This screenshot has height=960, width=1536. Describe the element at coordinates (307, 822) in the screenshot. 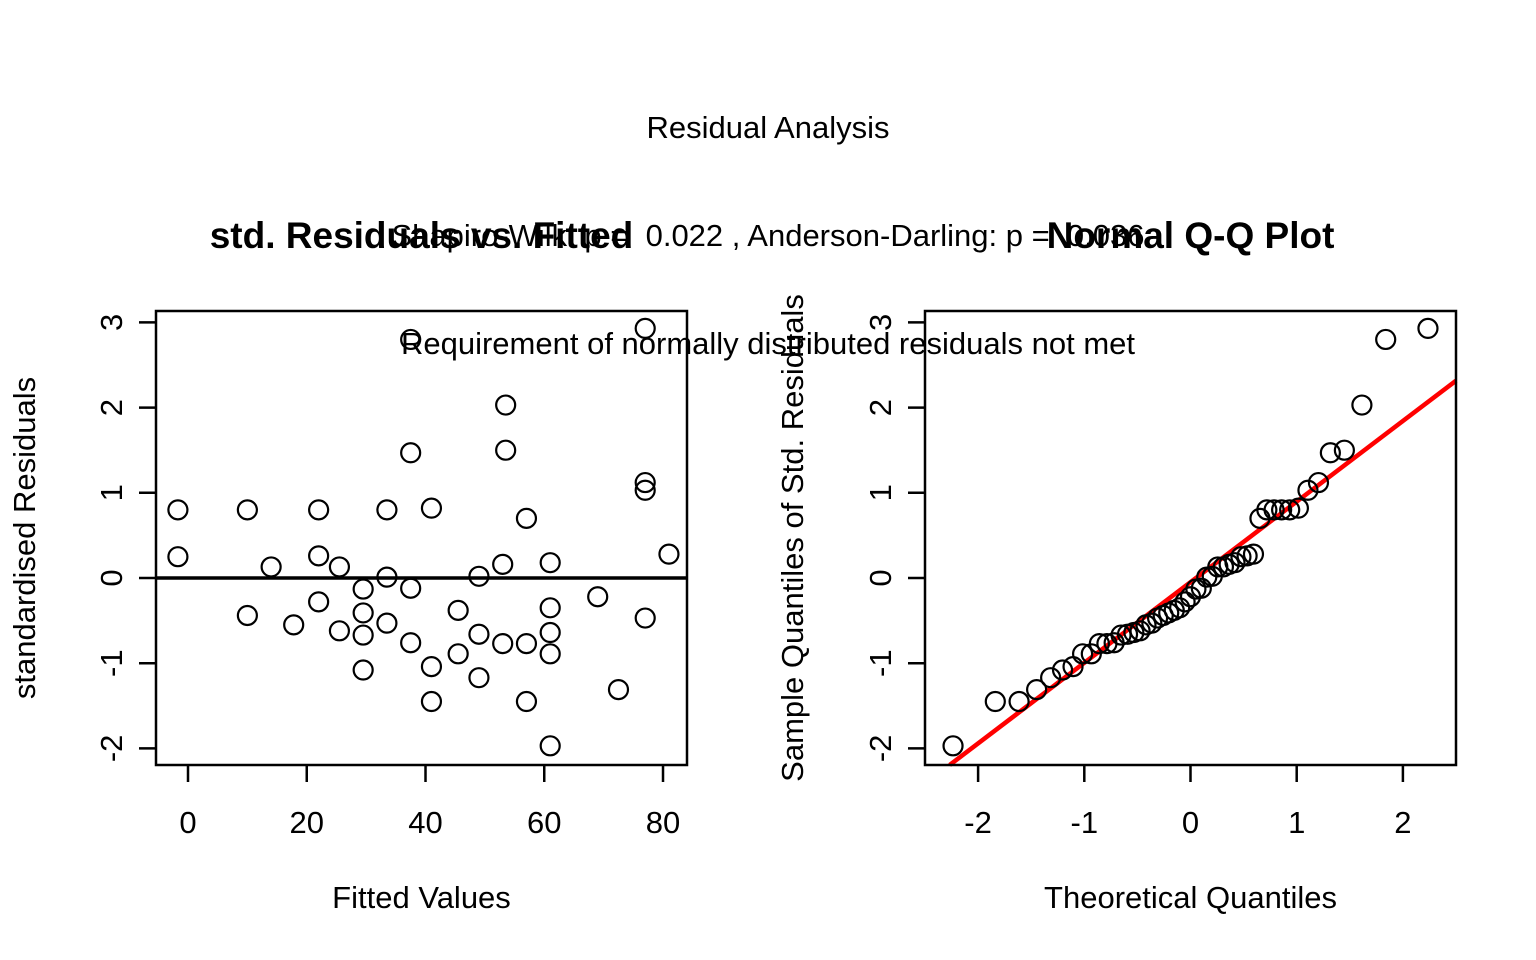

I see `x-axis-tick-label: 20` at that location.